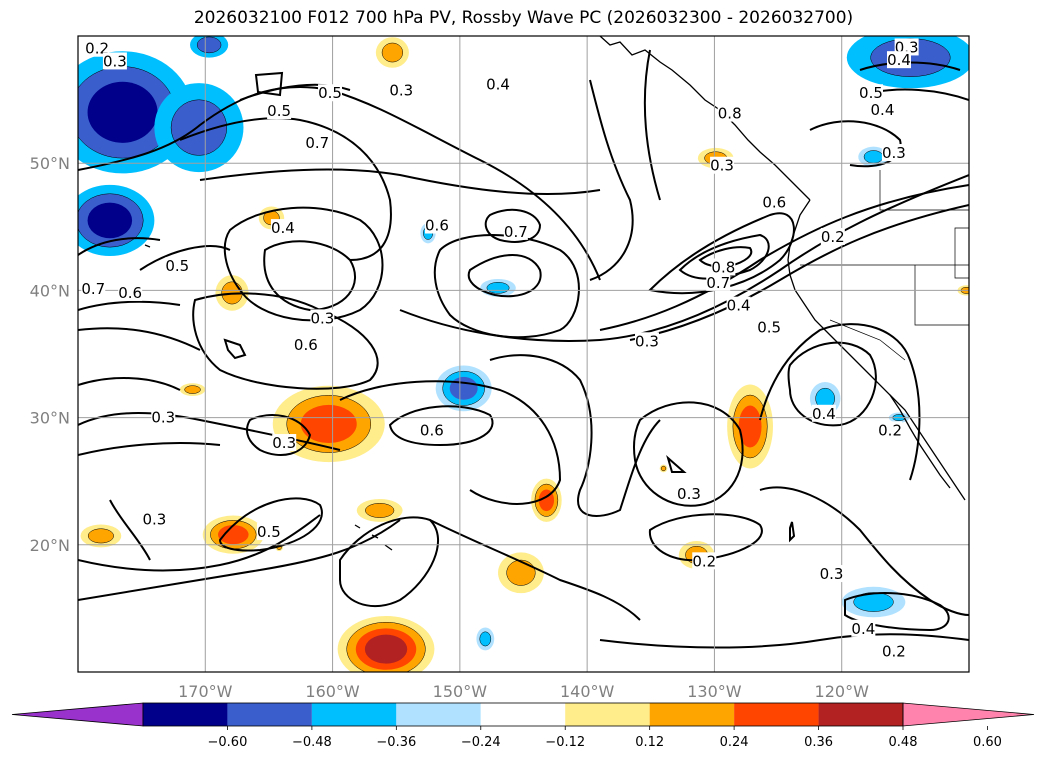 Image resolution: width=1047 pixels, height=765 pixels. Describe the element at coordinates (968, 714) in the screenshot. I see `colorbar-extend-high` at that location.